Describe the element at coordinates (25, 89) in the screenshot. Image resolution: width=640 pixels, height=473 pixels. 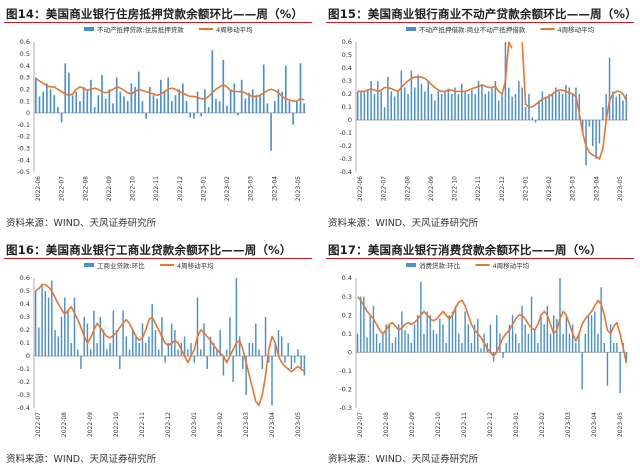
I see `y-tick-label: 0.2` at that location.